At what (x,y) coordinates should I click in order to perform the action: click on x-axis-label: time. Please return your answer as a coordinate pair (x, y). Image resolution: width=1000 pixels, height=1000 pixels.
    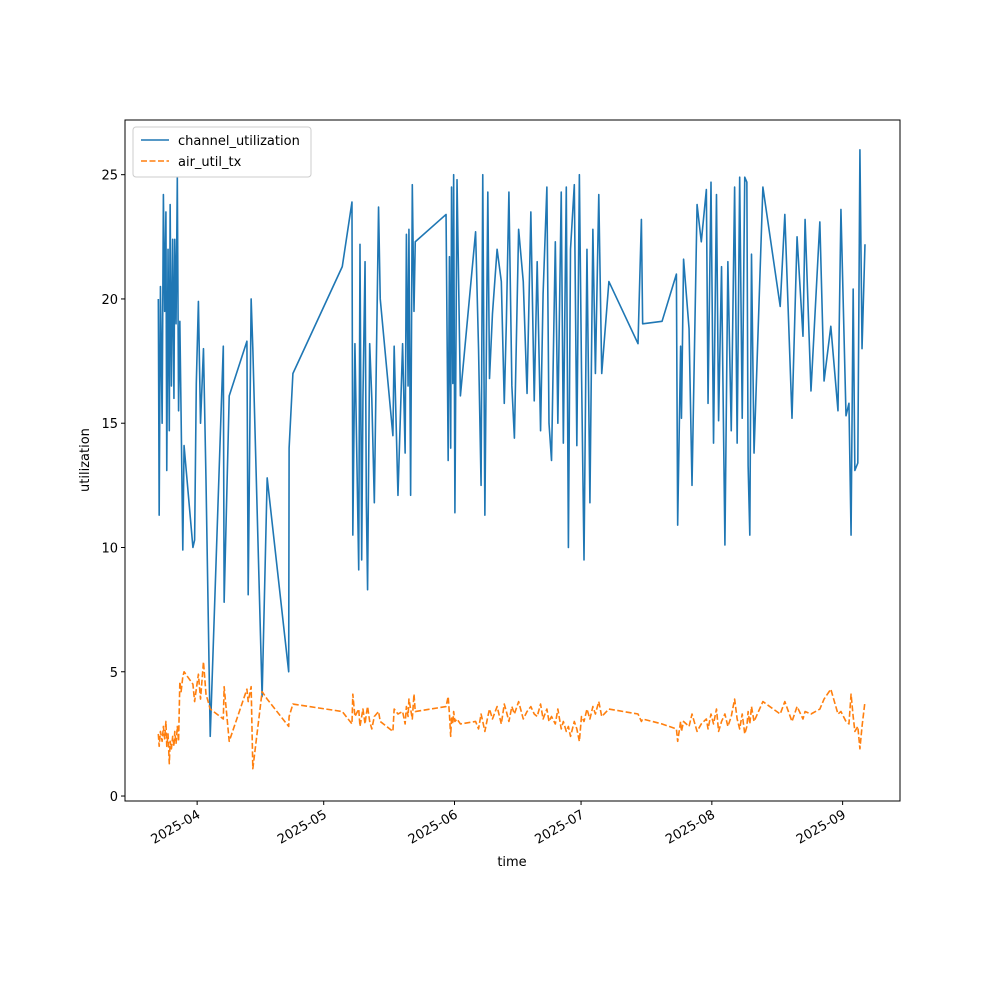
    Looking at the image, I should click on (511, 862).